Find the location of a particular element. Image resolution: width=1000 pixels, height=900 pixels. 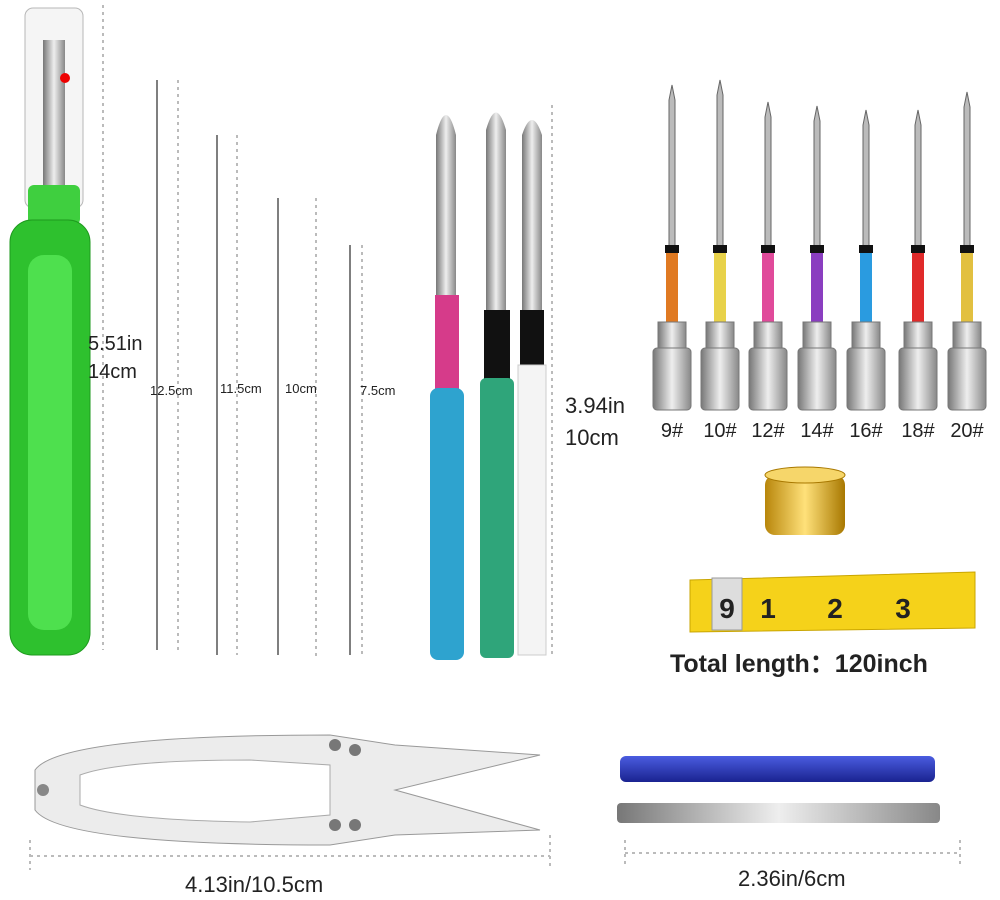

tape-mark: 1 is located at coordinates (768, 608).